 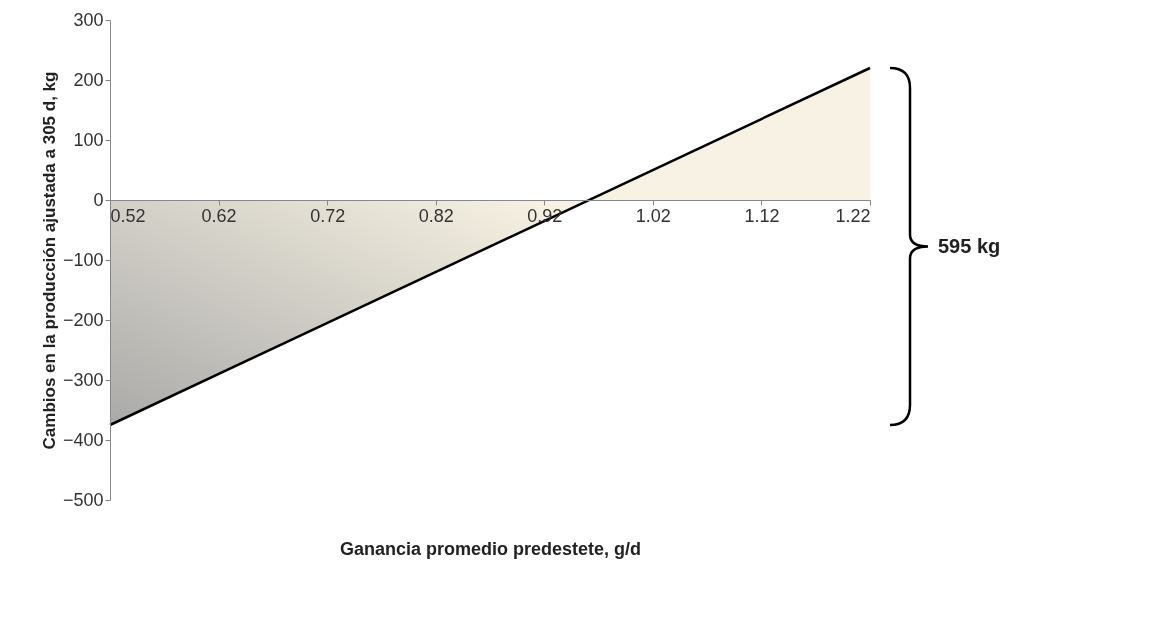 I want to click on x-tick-label: 1.02, so click(x=653, y=215).